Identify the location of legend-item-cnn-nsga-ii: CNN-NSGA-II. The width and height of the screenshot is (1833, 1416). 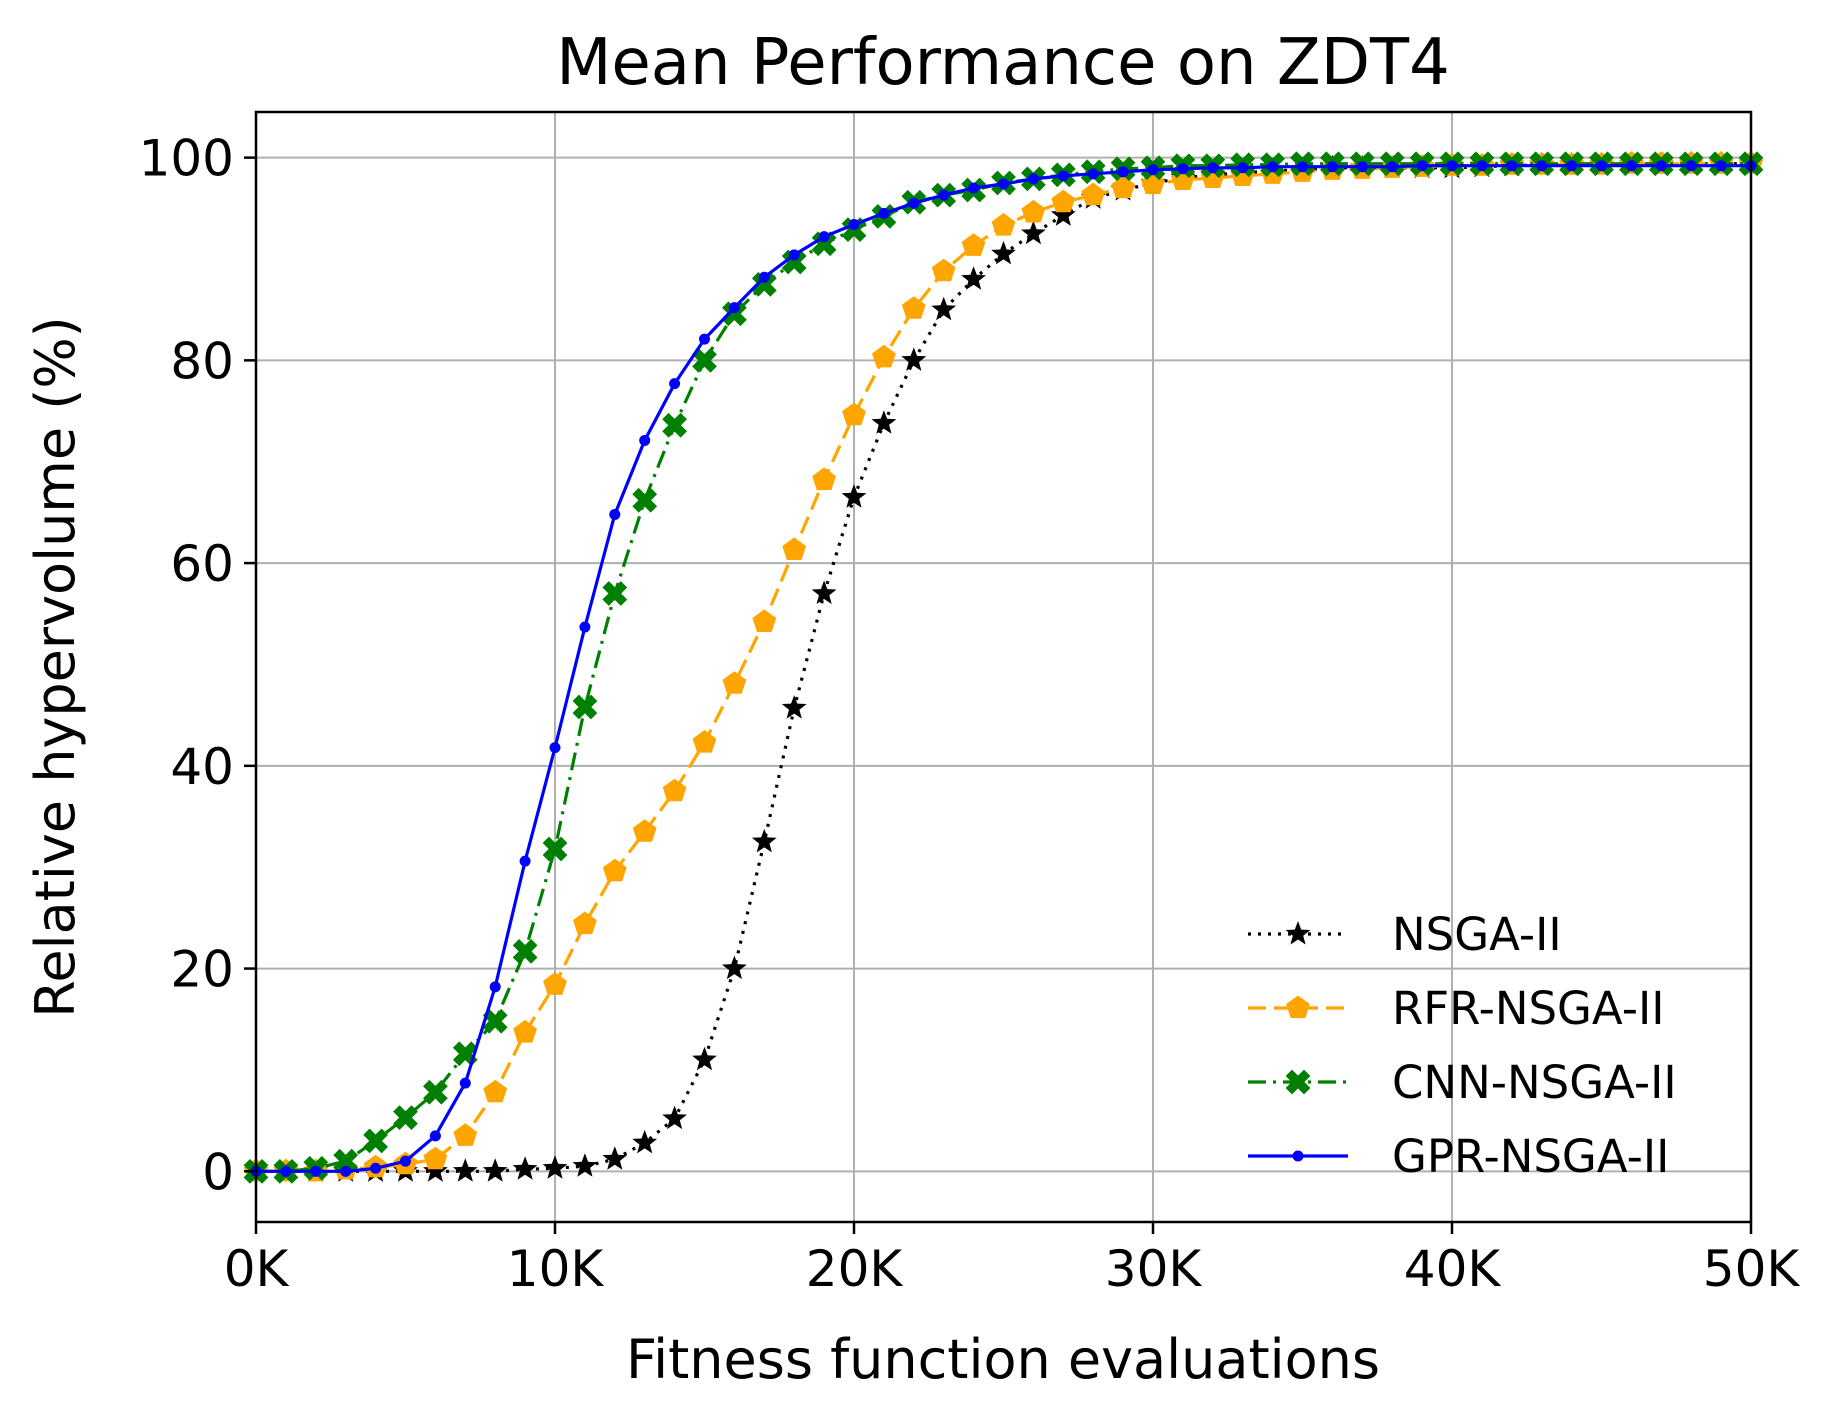
(1462, 1082).